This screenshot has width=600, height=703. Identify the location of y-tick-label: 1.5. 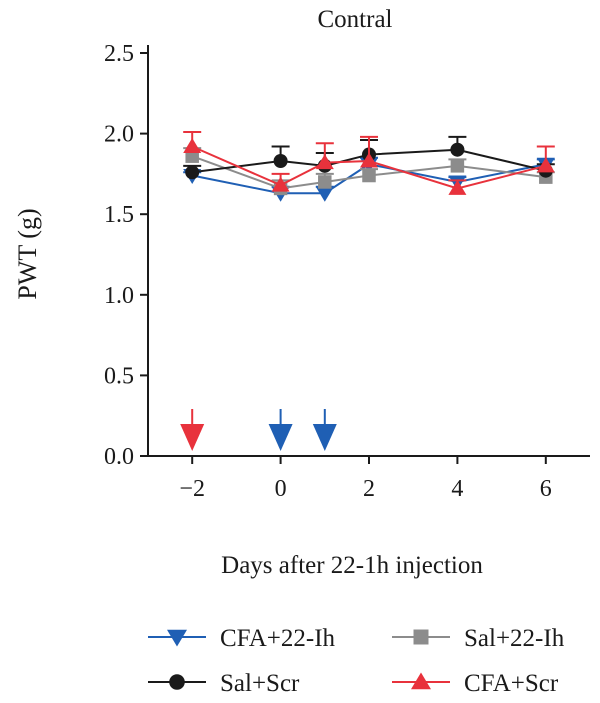
(119, 215).